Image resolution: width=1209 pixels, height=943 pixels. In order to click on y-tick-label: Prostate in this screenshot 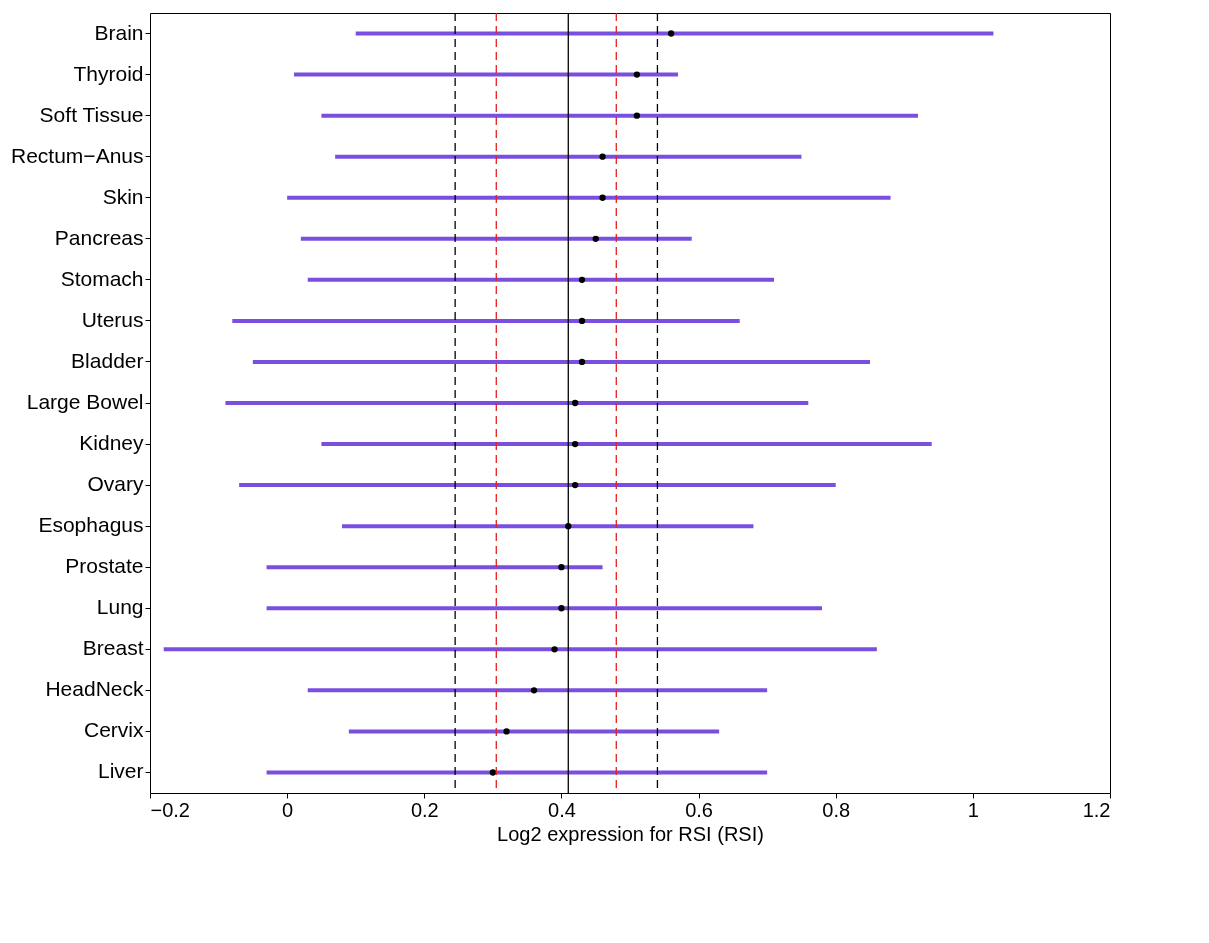, I will do `click(104, 566)`.